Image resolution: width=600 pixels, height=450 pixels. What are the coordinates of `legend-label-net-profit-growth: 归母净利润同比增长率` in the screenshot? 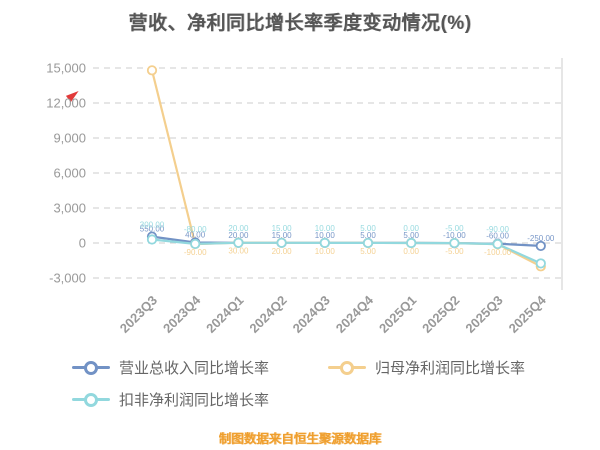 It's located at (450, 368).